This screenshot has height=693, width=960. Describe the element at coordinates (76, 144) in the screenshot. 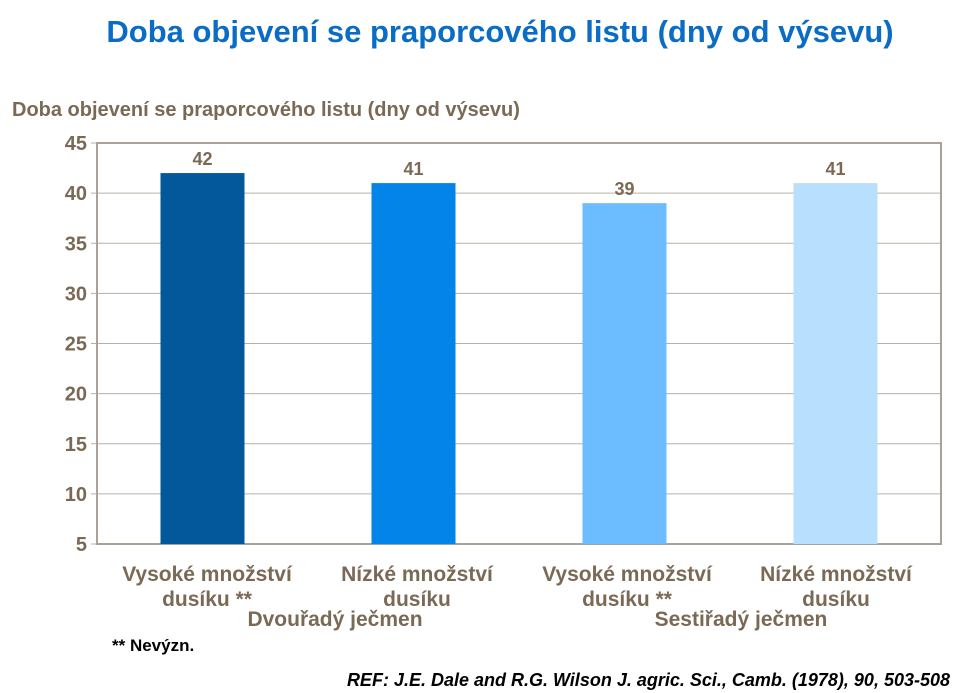

I see `y-tick-label: 45` at that location.